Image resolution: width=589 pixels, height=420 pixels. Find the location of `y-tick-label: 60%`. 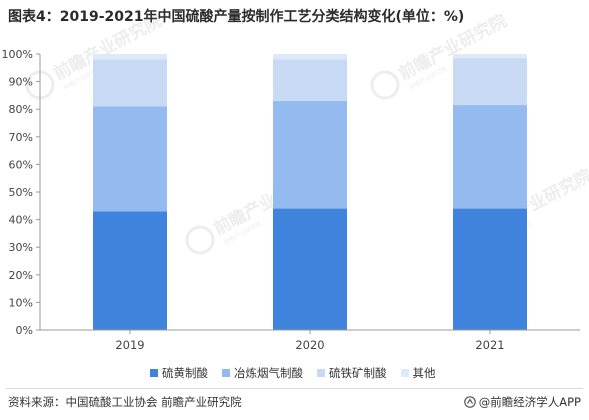

y-tick-label: 60% is located at coordinates (21, 164).